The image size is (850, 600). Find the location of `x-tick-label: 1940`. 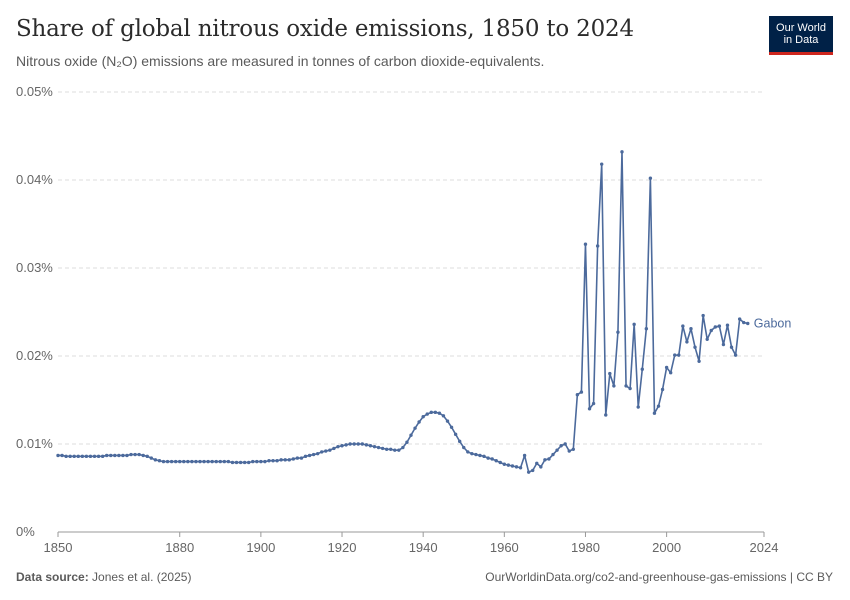

x-tick-label: 1940 is located at coordinates (423, 547).